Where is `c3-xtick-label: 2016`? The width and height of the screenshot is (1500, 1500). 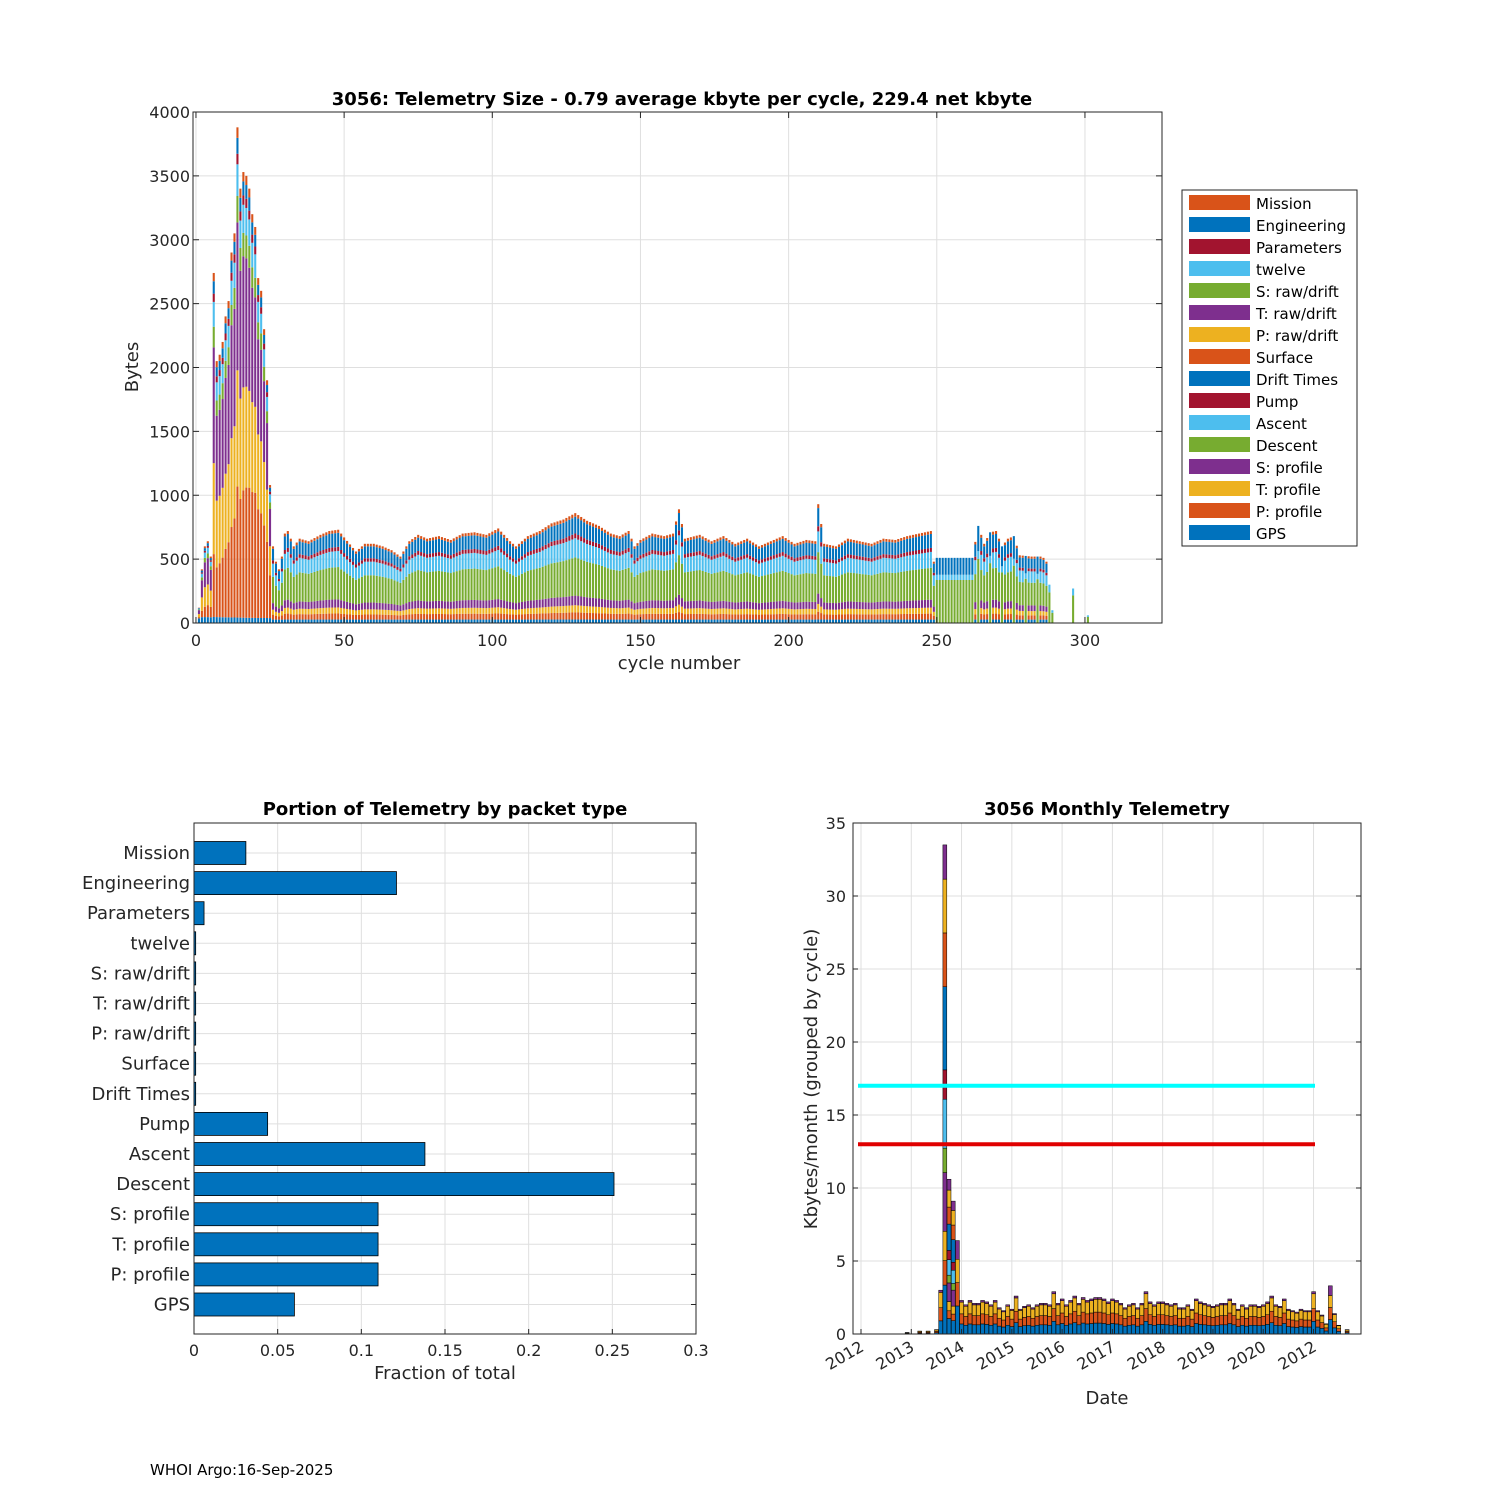
c3-xtick-label: 2016 is located at coordinates (1045, 1355).